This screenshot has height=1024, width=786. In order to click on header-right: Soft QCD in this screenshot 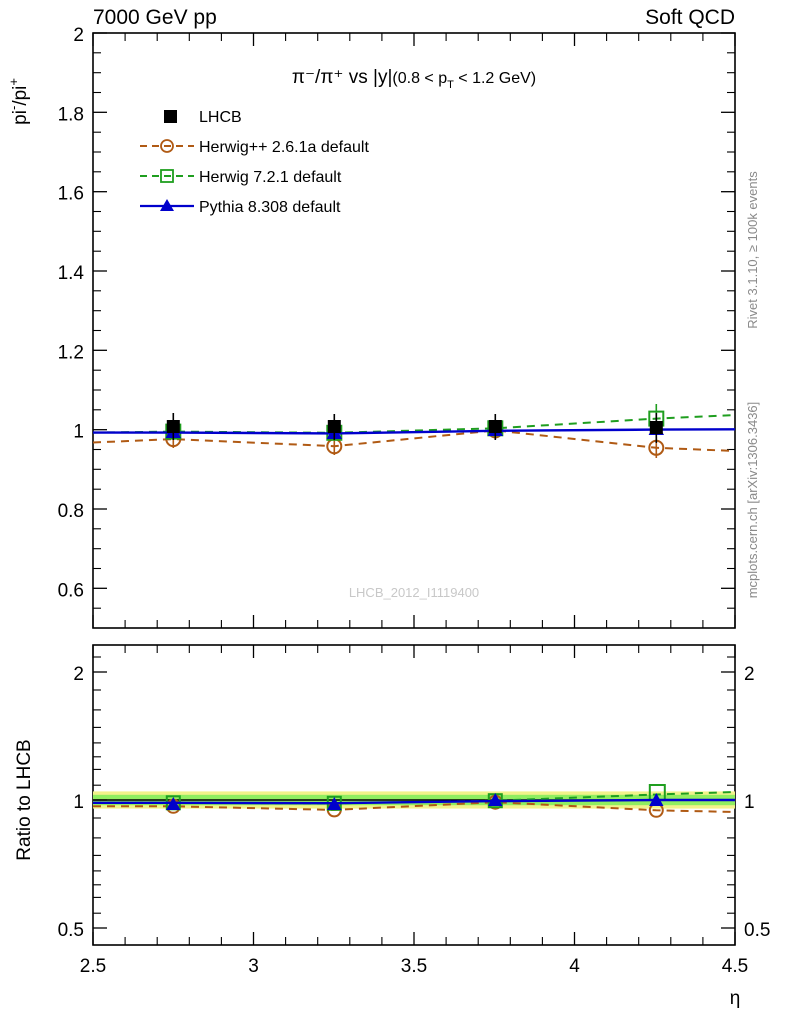, I will do `click(690, 17)`.